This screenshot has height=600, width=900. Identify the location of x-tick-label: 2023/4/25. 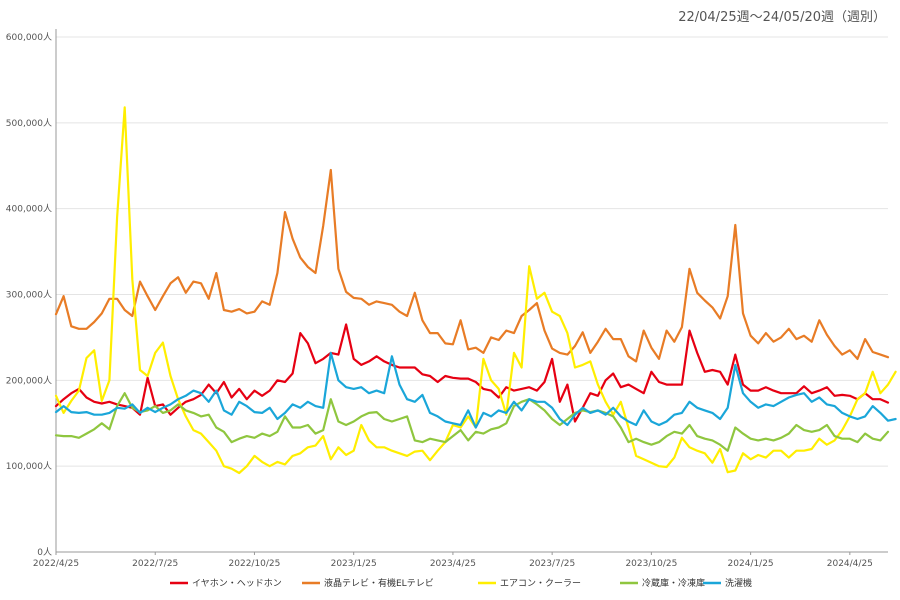
(453, 564).